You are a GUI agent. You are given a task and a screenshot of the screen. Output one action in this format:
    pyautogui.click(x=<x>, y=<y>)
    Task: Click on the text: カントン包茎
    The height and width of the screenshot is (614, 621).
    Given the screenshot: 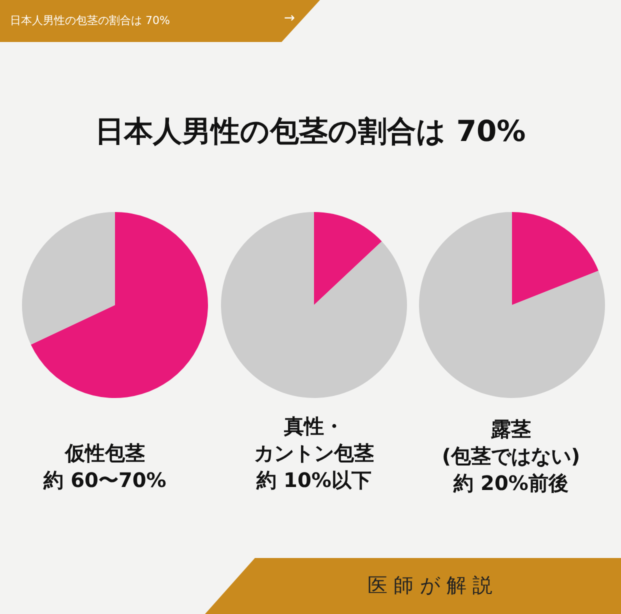 What is the action you would take?
    pyautogui.click(x=314, y=453)
    